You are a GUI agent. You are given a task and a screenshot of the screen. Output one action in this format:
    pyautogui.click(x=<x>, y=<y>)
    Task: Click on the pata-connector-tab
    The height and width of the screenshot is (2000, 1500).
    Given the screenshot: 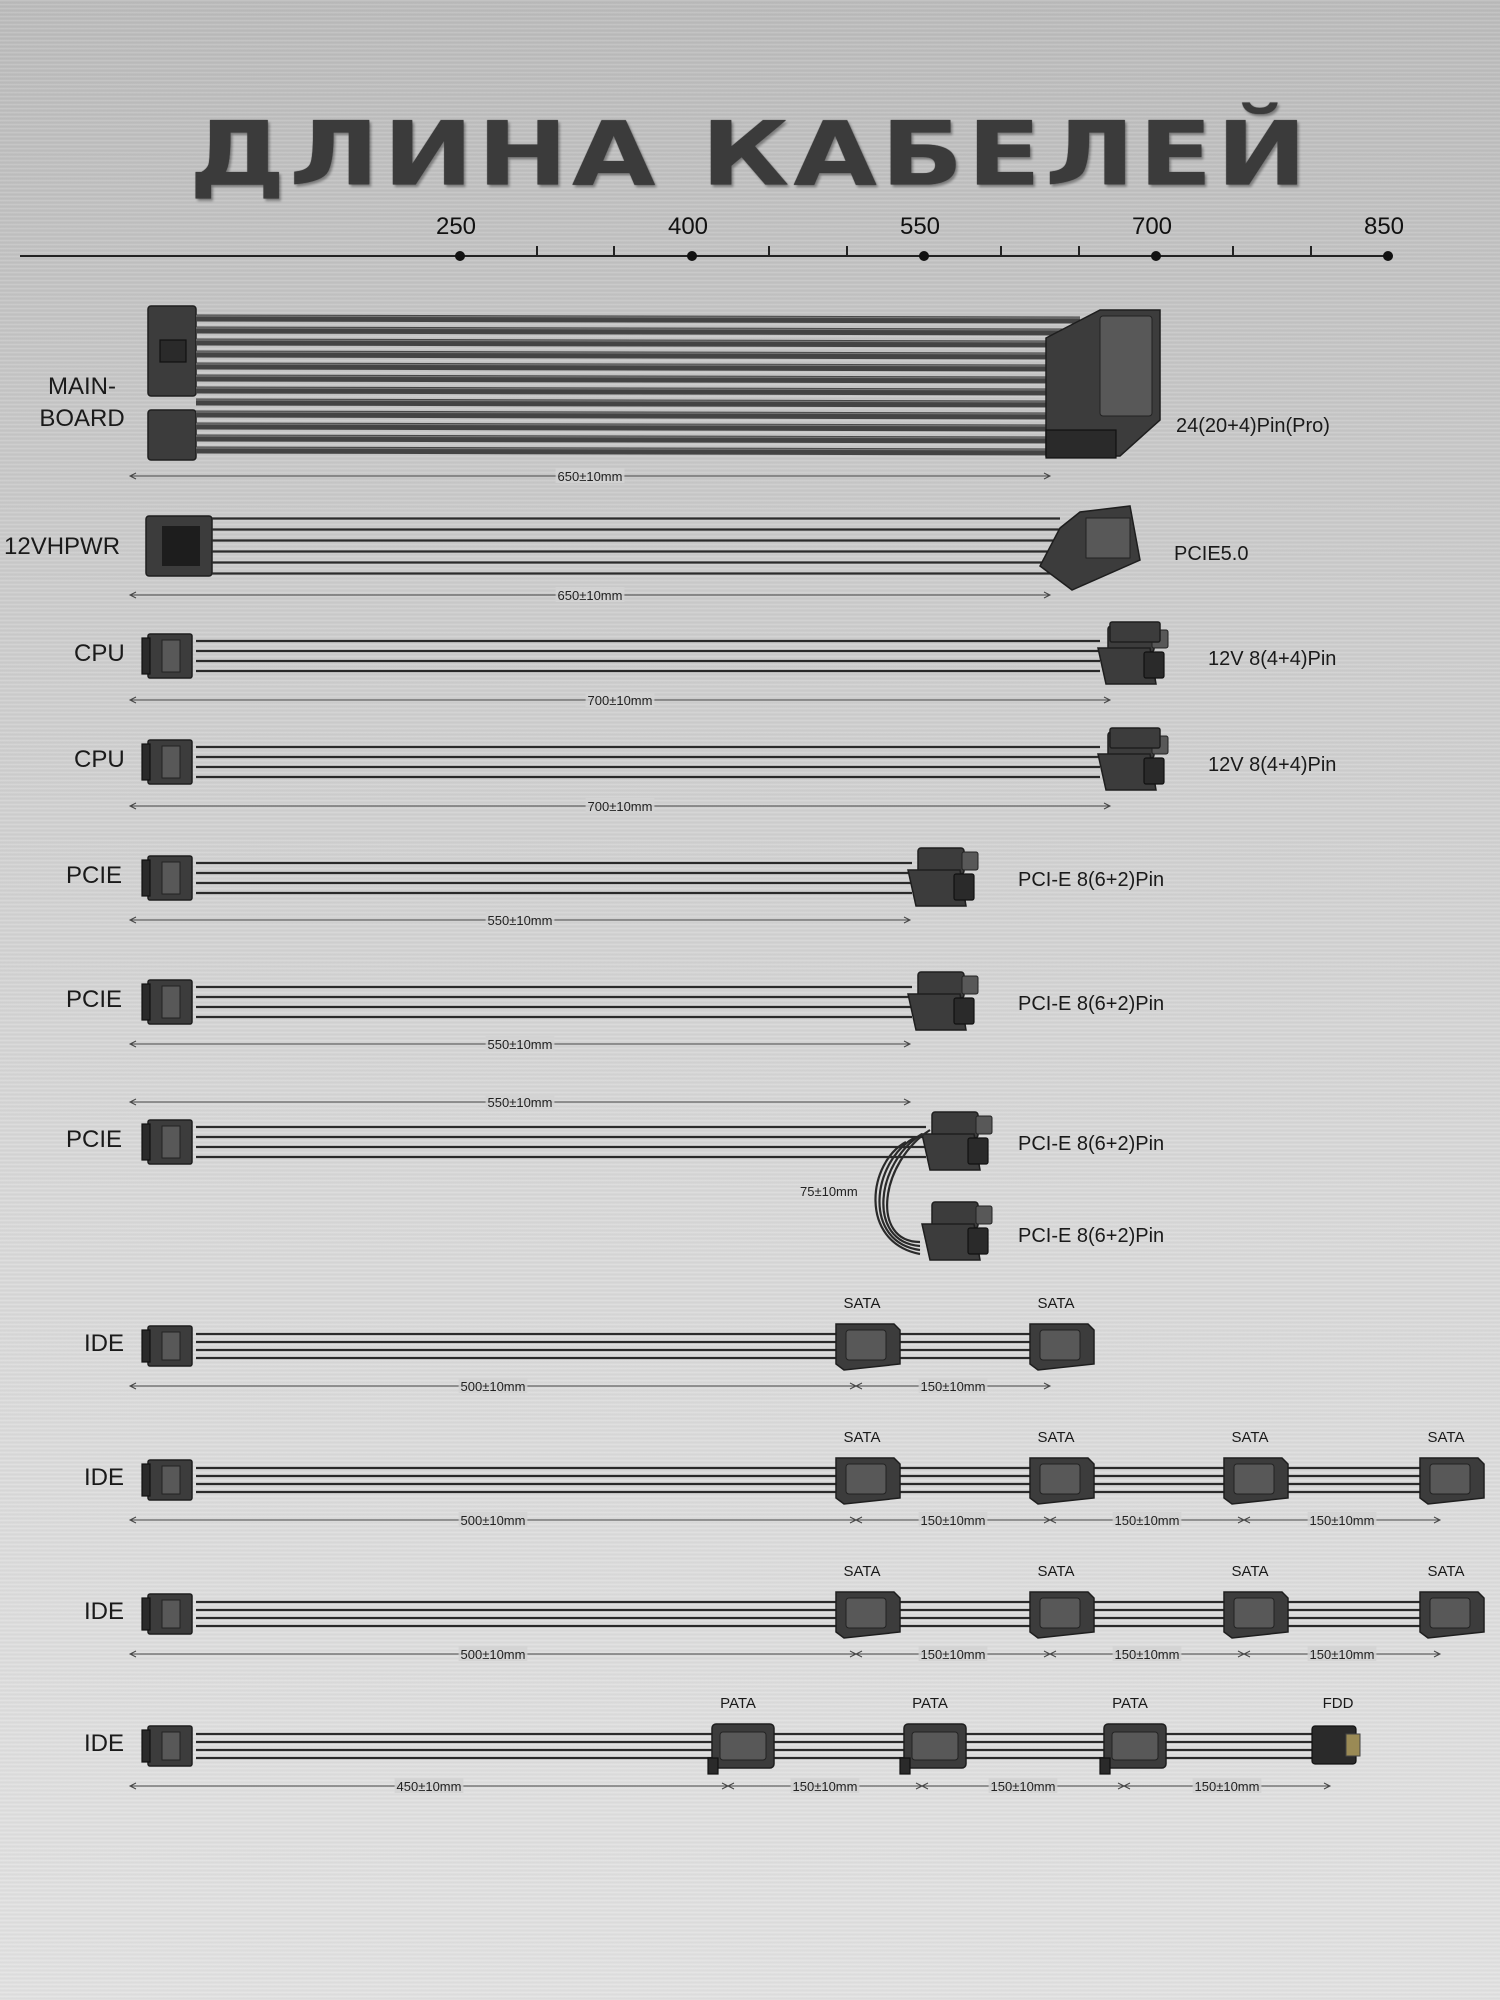 What is the action you would take?
    pyautogui.click(x=713, y=1766)
    